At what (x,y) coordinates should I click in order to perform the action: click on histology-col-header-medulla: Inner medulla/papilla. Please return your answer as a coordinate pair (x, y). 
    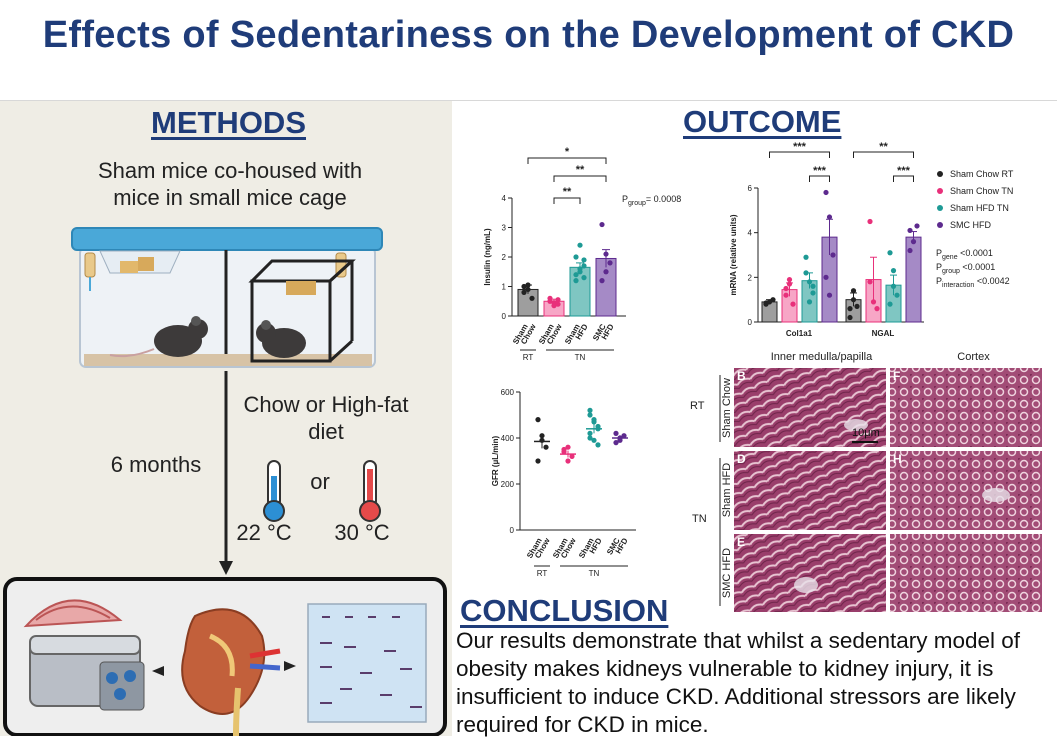
    Looking at the image, I should click on (821, 357).